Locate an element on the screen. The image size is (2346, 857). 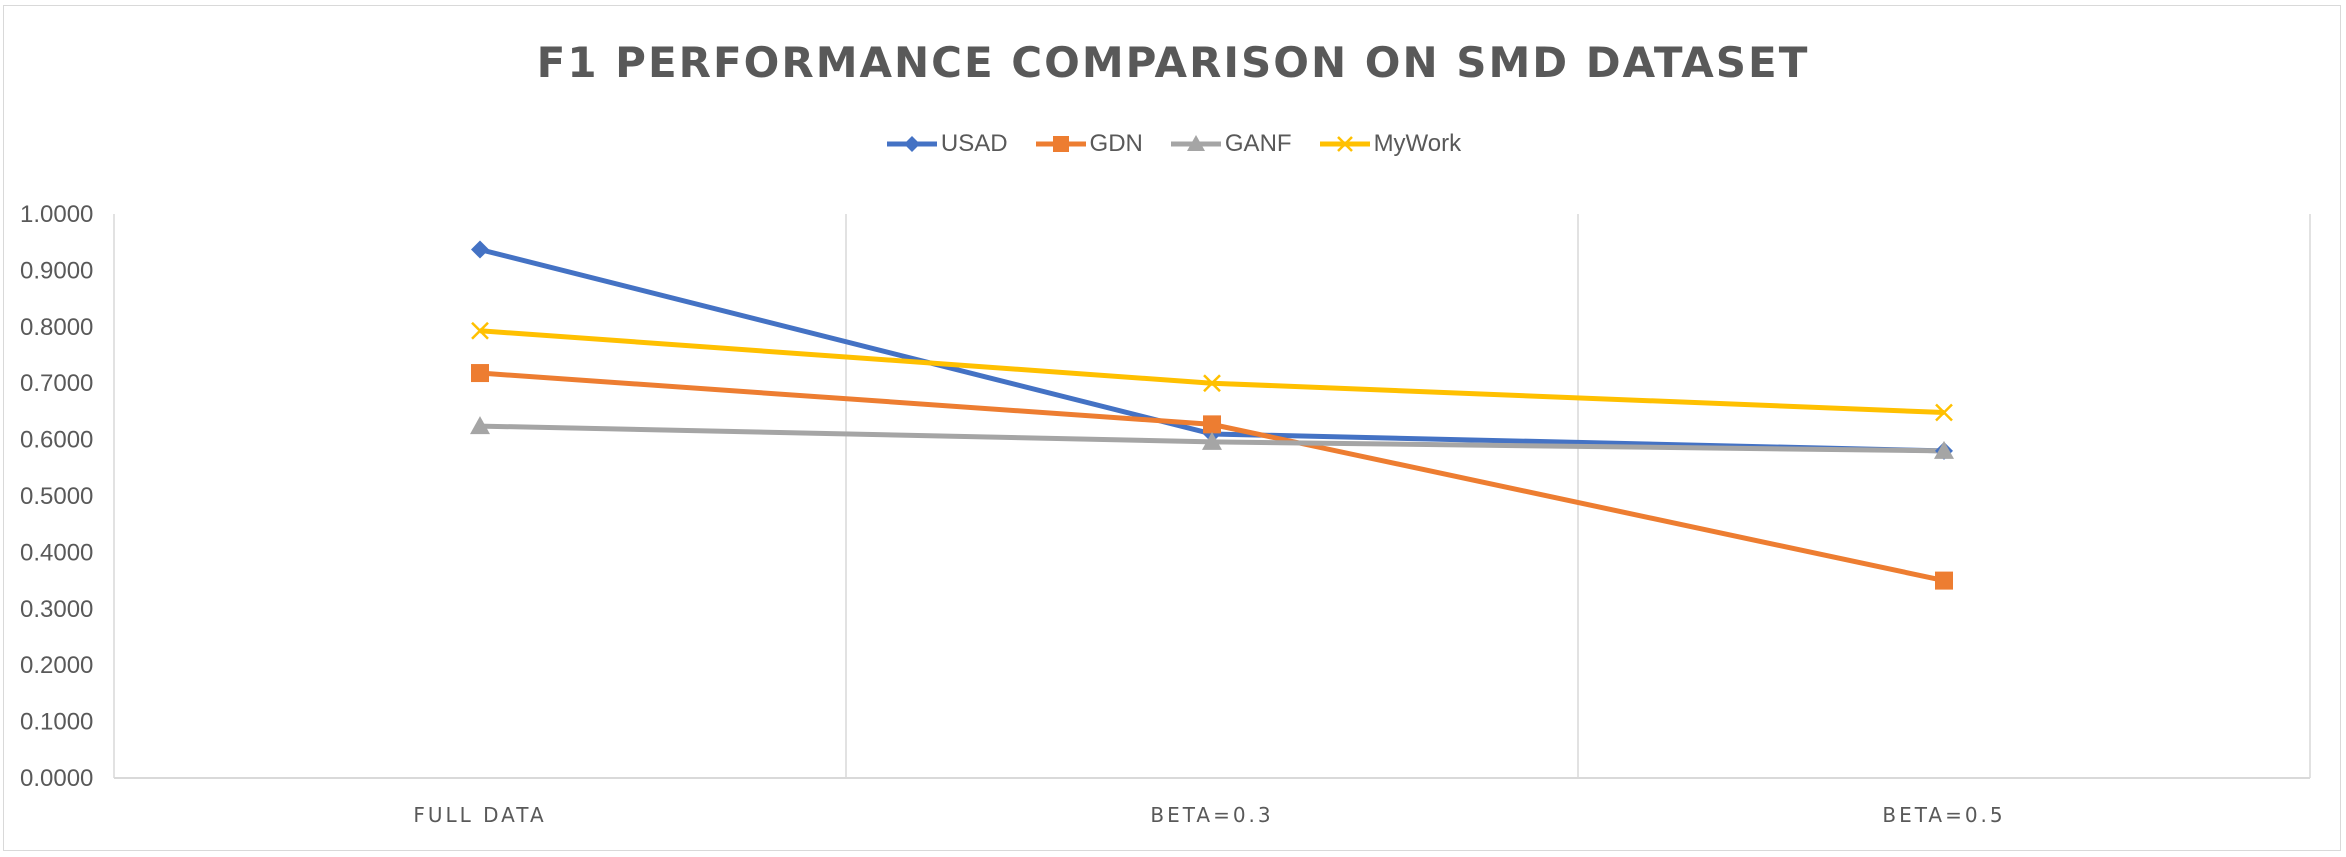
data-point-usad is located at coordinates (480, 249).